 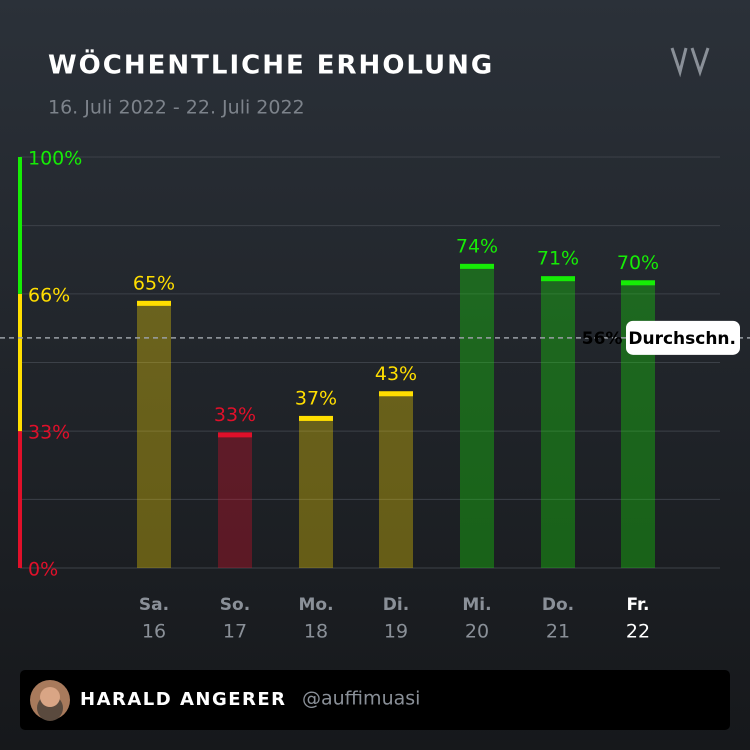 I want to click on footer-handle: @auffimuasi, so click(x=361, y=699).